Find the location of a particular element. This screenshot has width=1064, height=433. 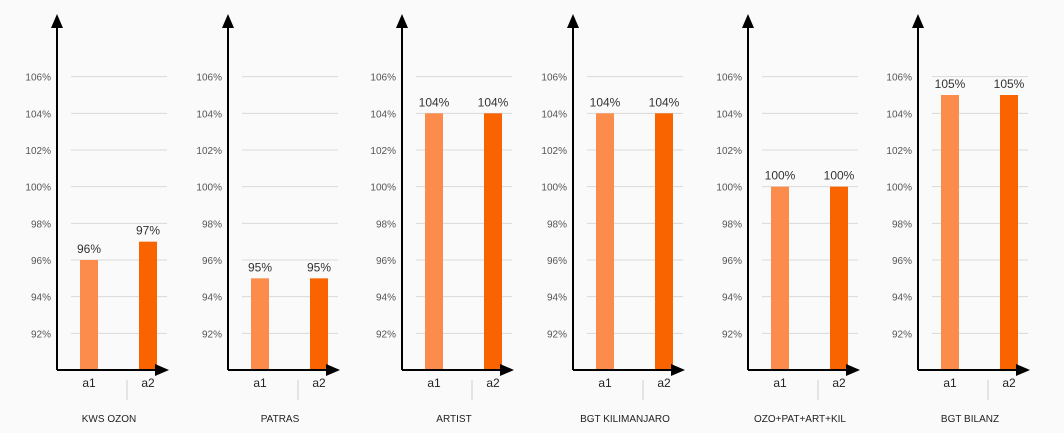

value-label: 96% is located at coordinates (89, 249).